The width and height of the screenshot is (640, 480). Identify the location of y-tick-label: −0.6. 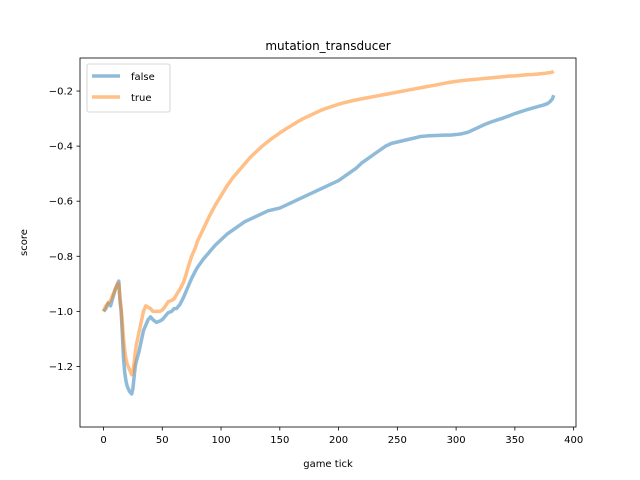
(61, 202).